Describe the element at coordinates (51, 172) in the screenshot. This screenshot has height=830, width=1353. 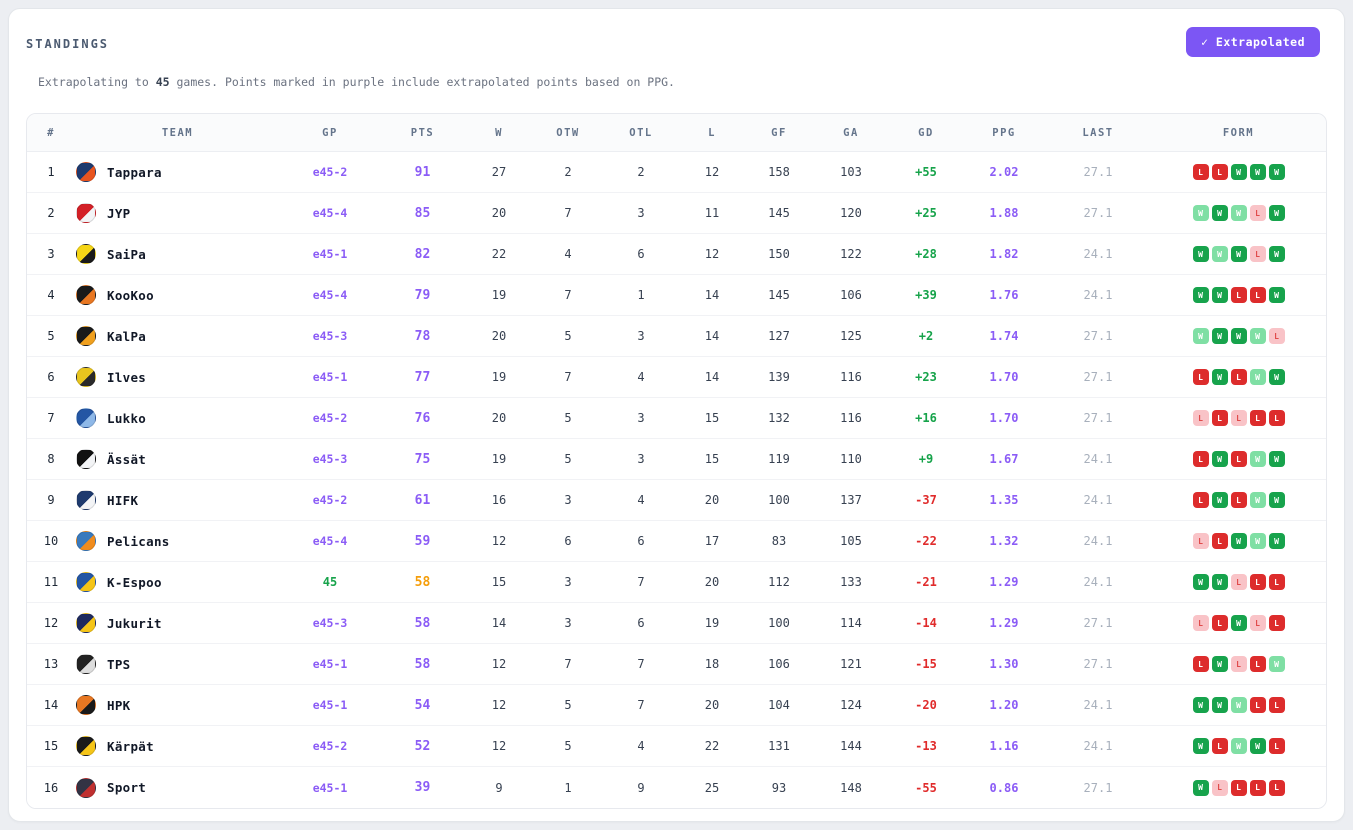
I see `rank-cell: 1` at that location.